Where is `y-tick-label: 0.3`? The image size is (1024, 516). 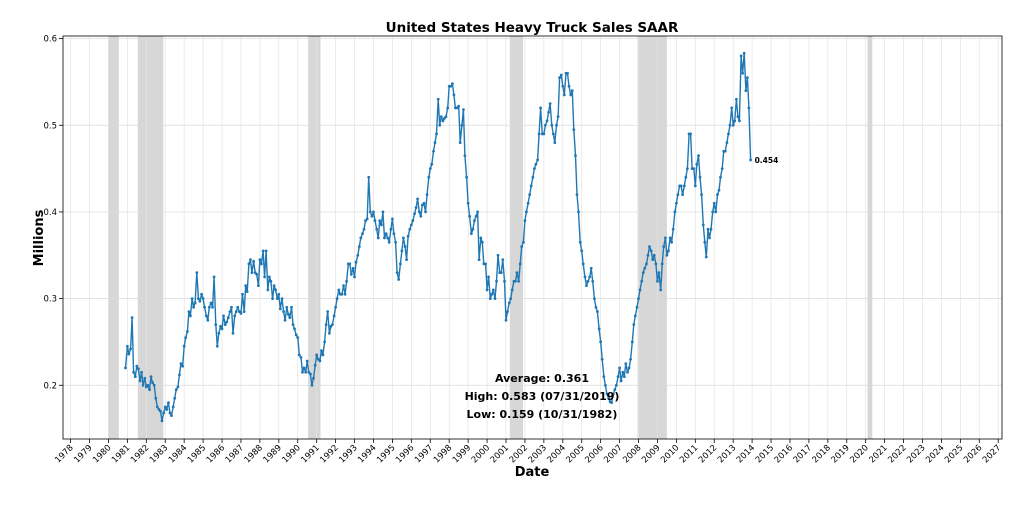
y-tick-label: 0.3 is located at coordinates (50, 300).